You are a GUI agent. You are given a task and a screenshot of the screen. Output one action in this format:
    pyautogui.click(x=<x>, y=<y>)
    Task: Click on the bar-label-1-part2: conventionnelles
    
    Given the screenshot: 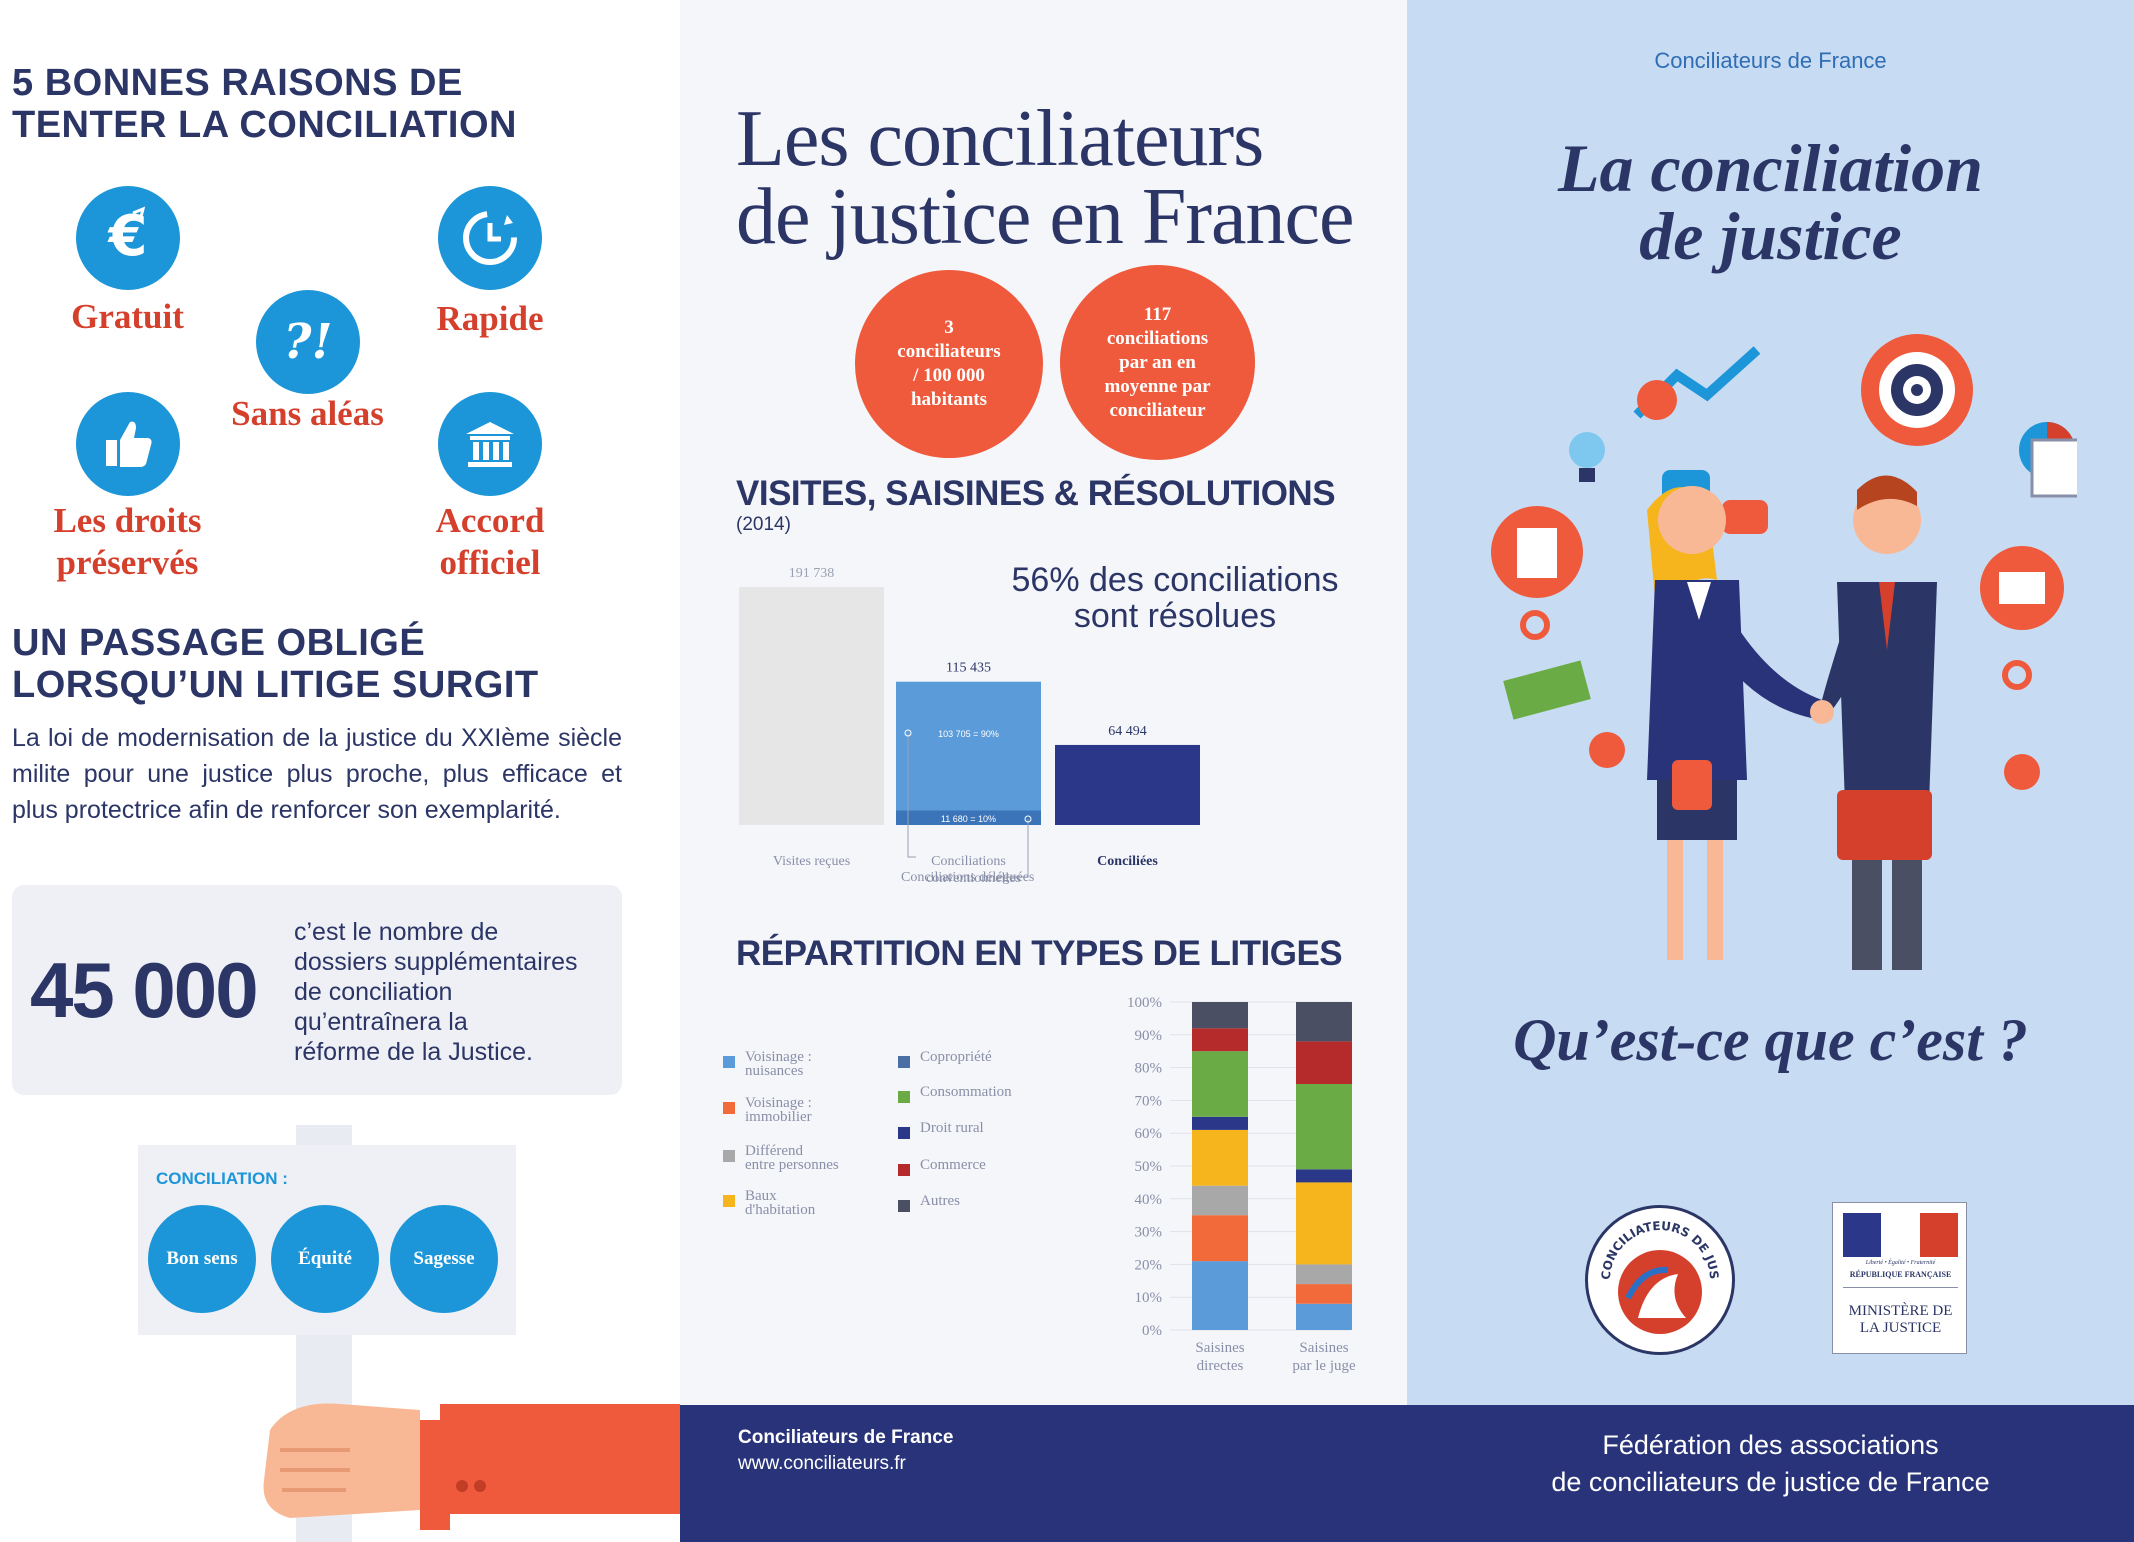 What is the action you would take?
    pyautogui.click(x=973, y=878)
    